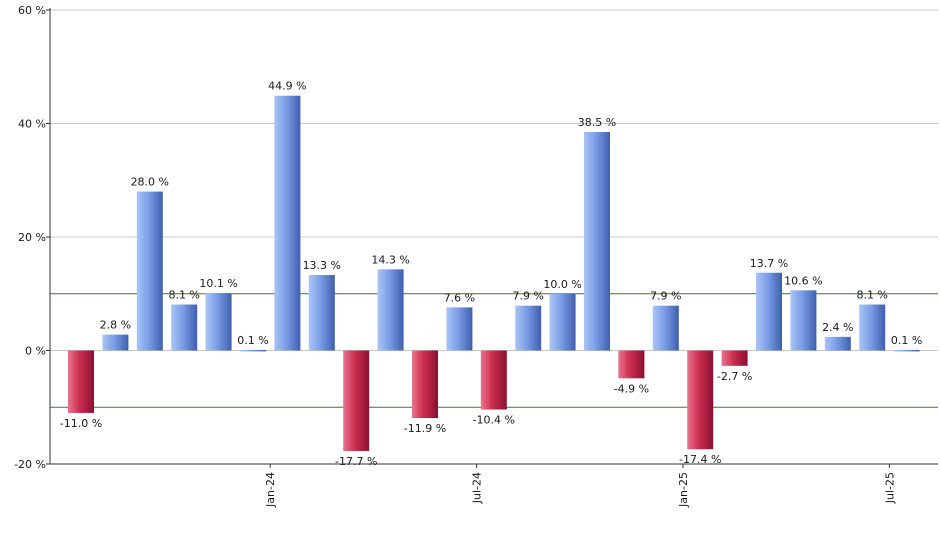 The width and height of the screenshot is (940, 554). Describe the element at coordinates (356, 461) in the screenshot. I see `data-label: -17.7 %` at that location.